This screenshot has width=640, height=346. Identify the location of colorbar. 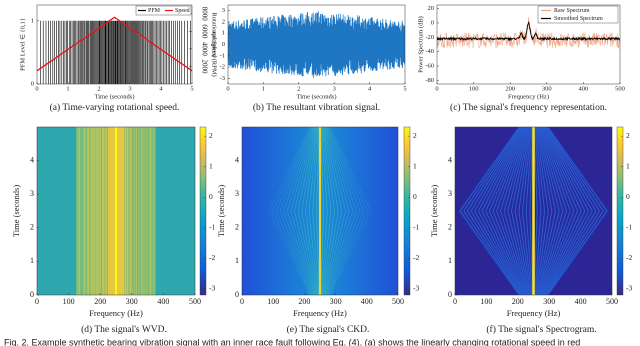
(407, 211).